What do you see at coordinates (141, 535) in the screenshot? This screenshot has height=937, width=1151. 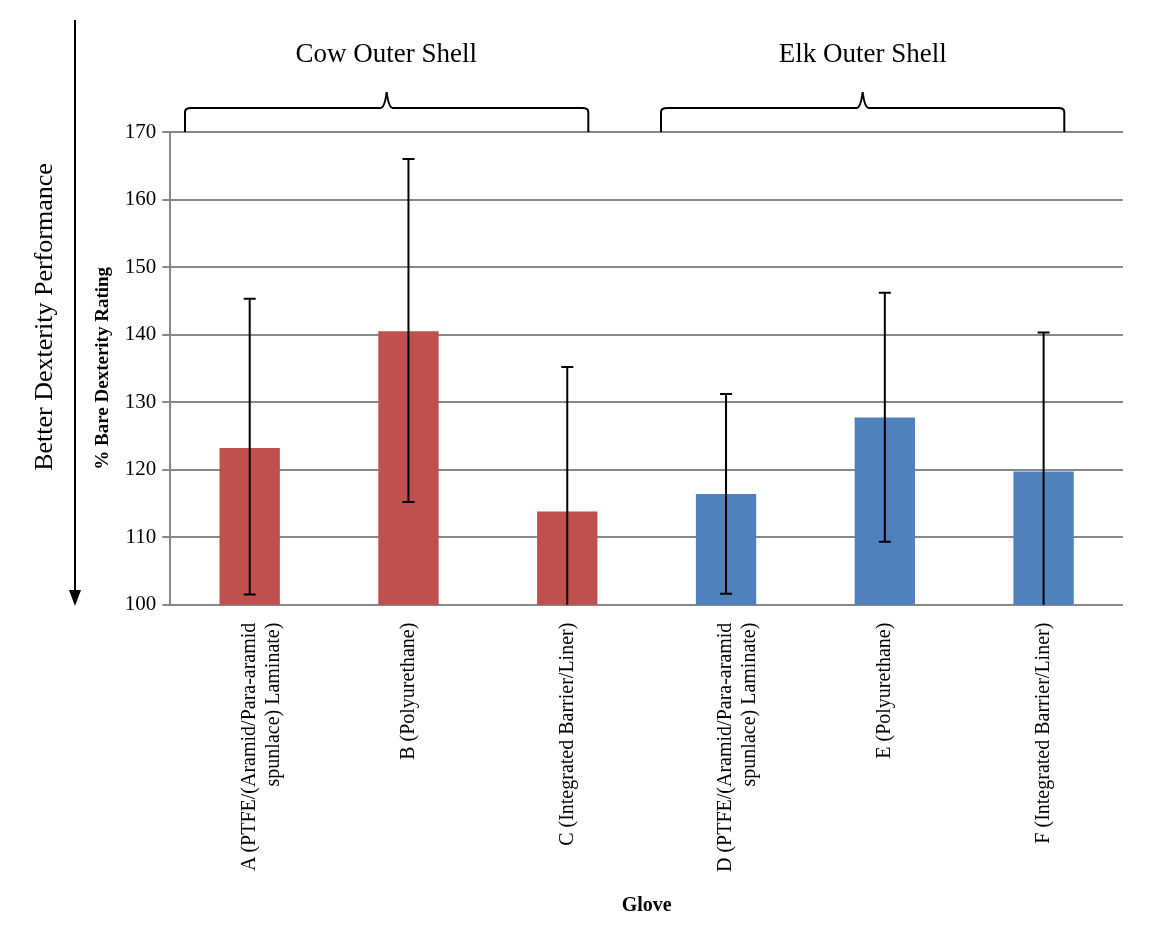 I see `y-tick-label: 110` at bounding box center [141, 535].